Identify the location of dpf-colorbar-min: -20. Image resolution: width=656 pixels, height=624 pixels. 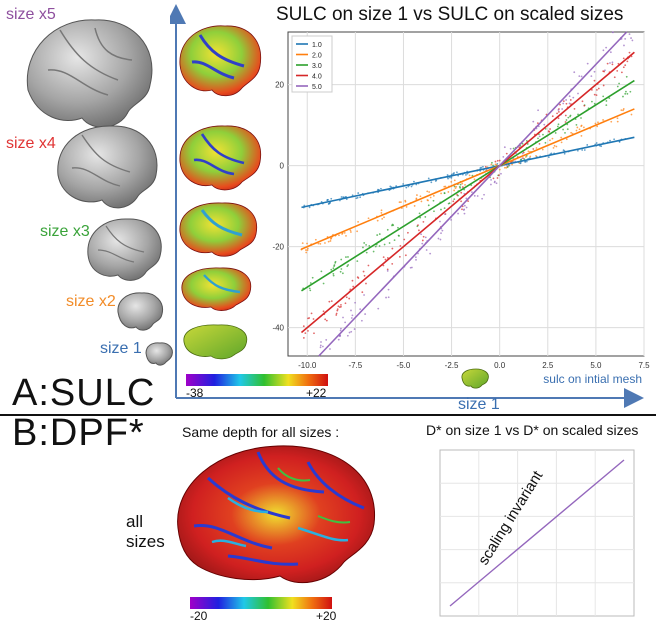
(199, 616).